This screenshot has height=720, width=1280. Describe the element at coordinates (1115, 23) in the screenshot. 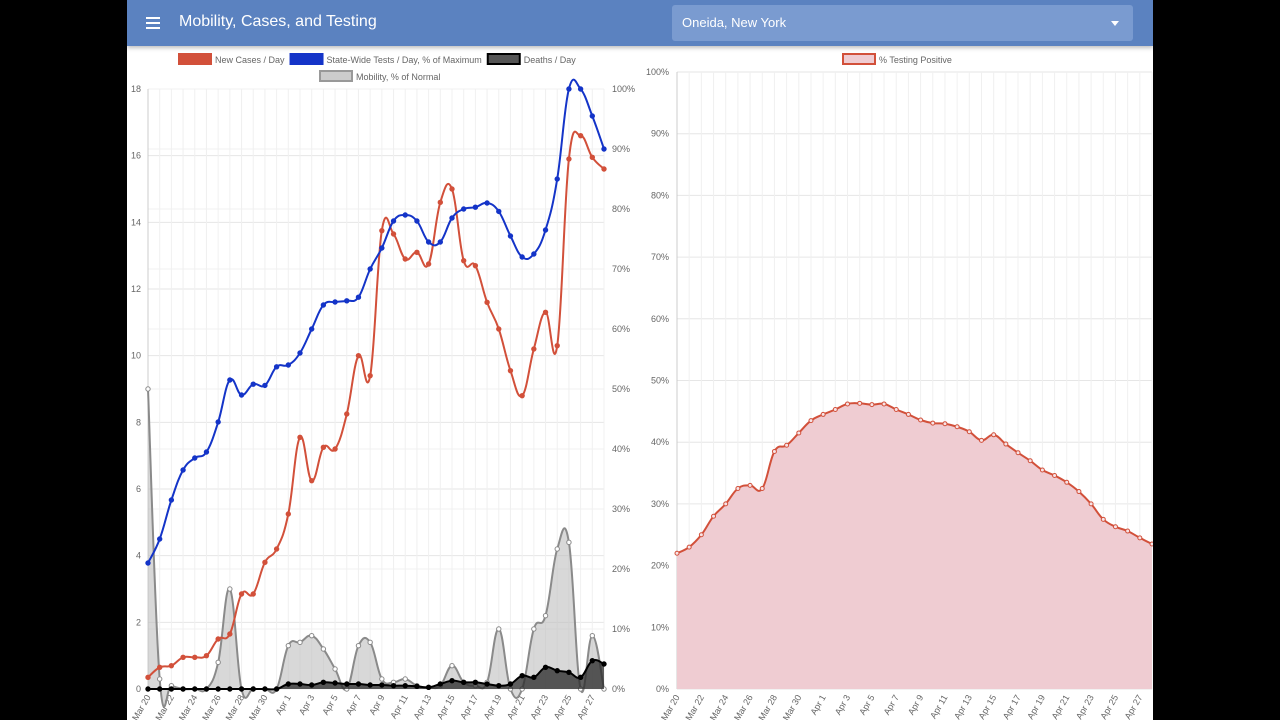

I see `caret-down-icon` at that location.